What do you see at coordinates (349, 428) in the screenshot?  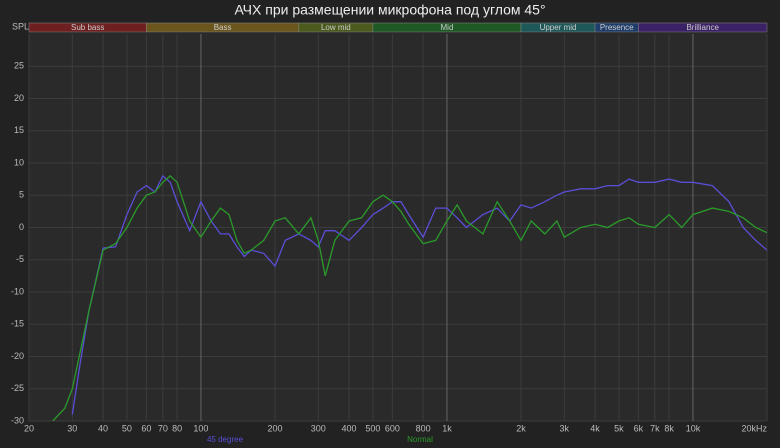 I see `x-tick-label: 400` at bounding box center [349, 428].